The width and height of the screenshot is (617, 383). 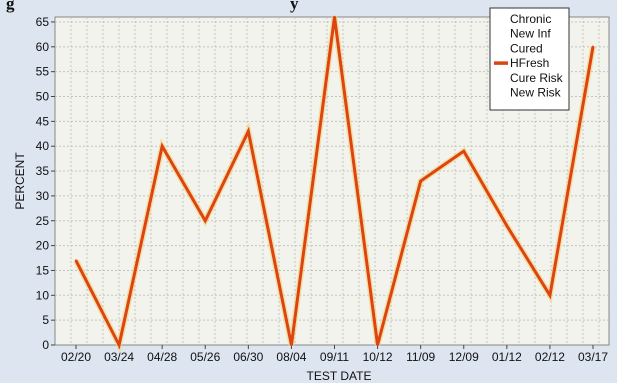 I want to click on y-tick-label: 40, so click(x=43, y=146).